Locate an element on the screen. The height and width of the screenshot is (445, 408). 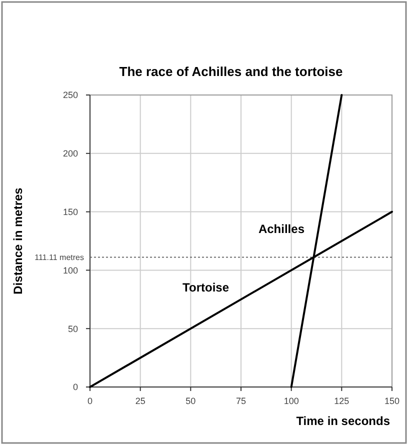
ref-line-label: 111.11 metres is located at coordinates (59, 257).